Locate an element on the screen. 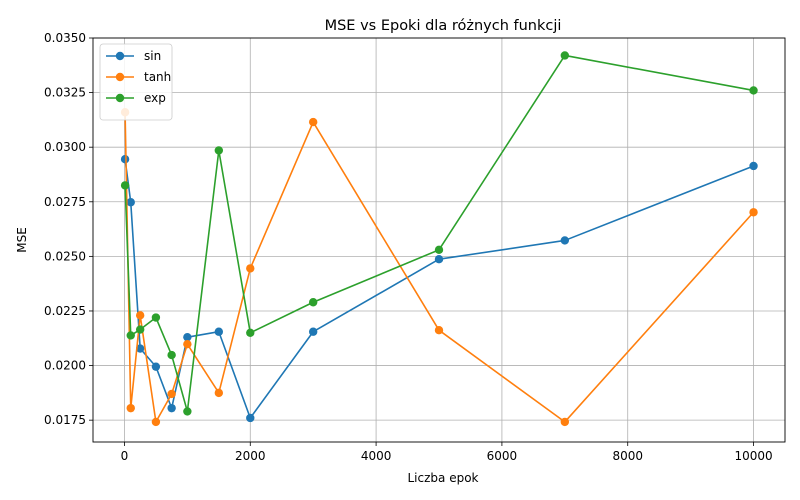 The image size is (800, 500). x-tick-label: 6000 is located at coordinates (502, 456).